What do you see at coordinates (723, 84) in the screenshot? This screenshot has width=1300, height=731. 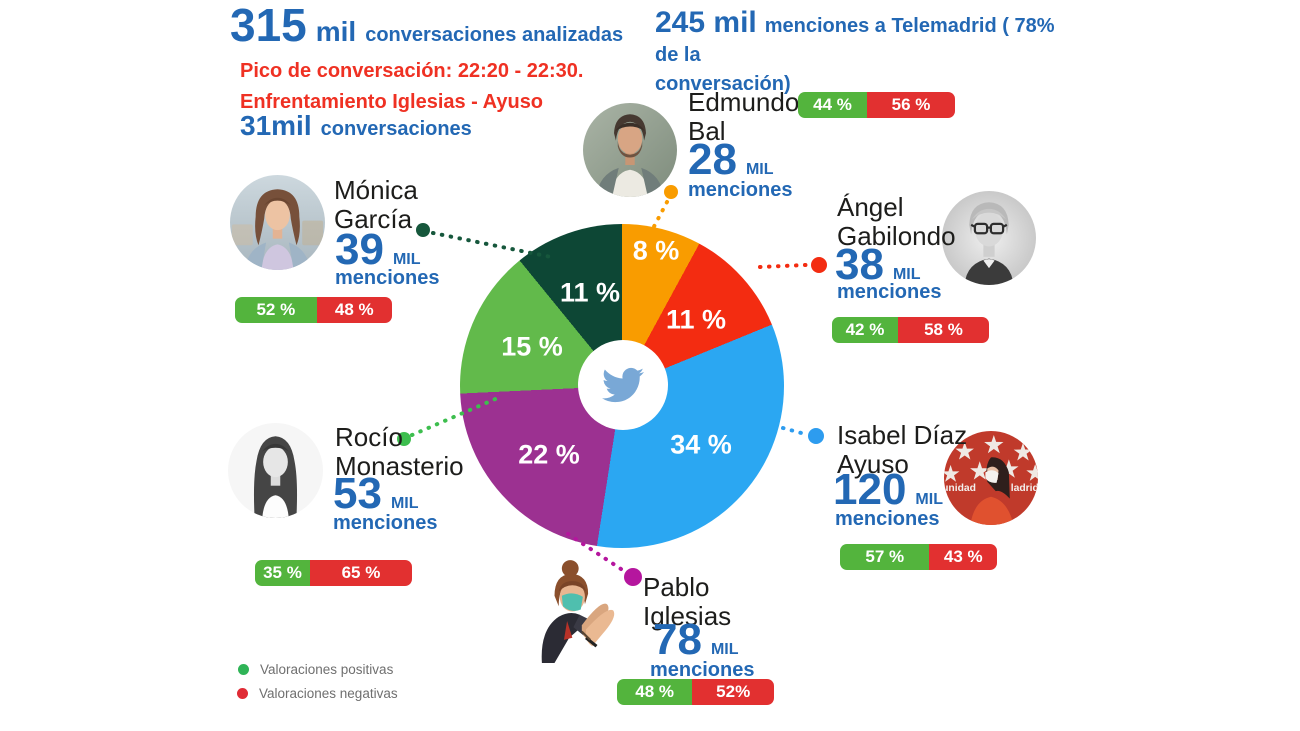 I see `telemadrid-label-line2: conversación)` at bounding box center [723, 84].